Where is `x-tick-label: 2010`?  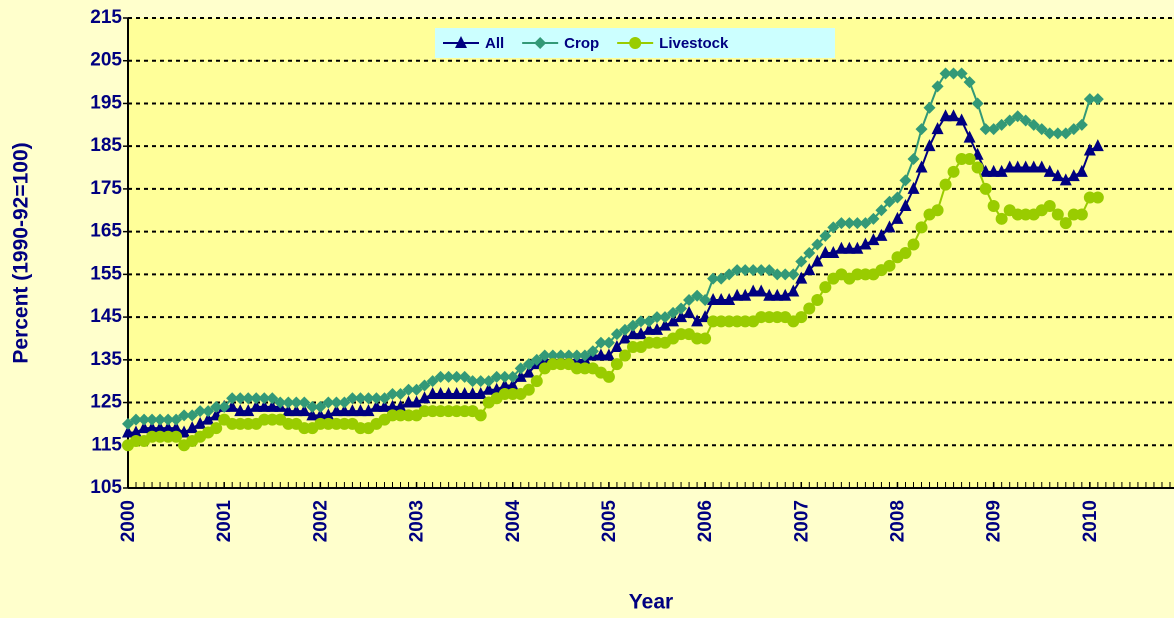
x-tick-label: 2010 is located at coordinates (1090, 521).